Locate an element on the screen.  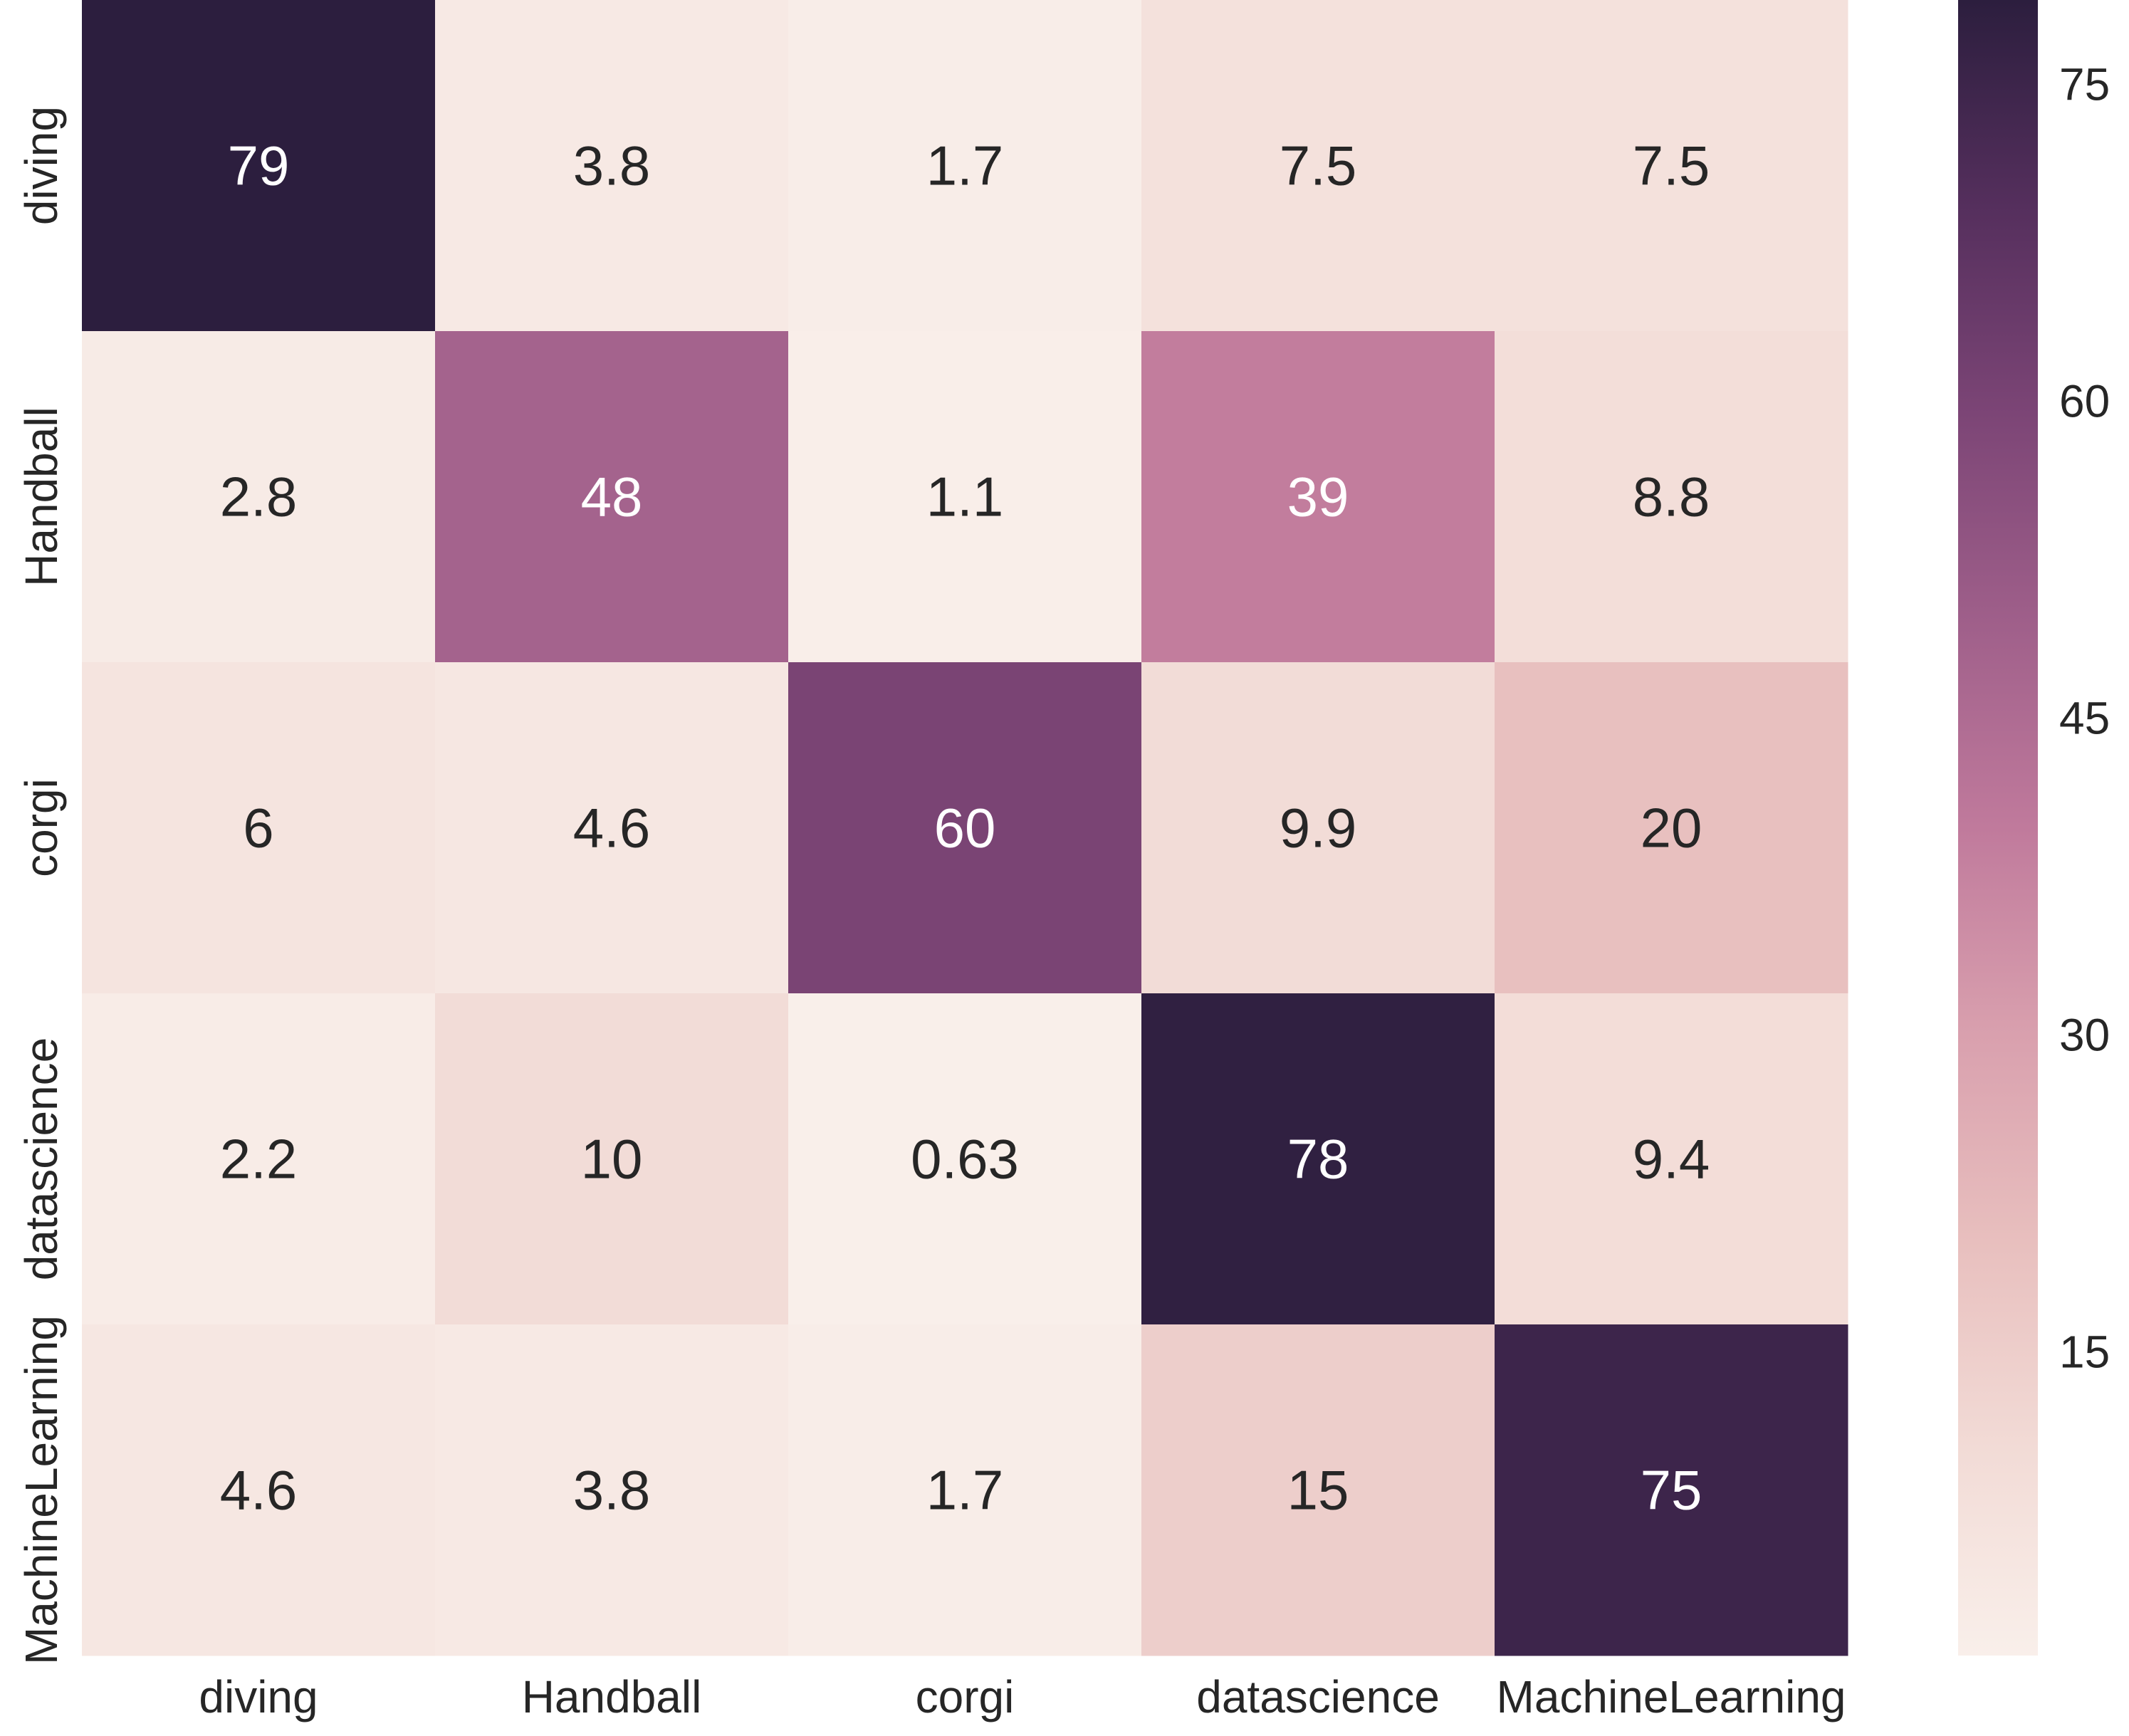
cell-annotation: 78 is located at coordinates (1318, 1159).